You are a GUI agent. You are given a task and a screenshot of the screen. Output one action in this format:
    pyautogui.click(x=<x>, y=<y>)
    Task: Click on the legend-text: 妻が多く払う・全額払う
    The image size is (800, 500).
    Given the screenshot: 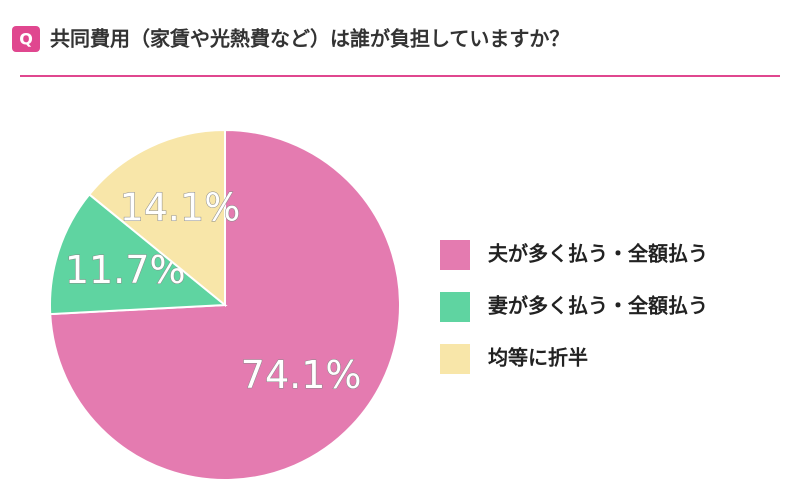 What is the action you would take?
    pyautogui.click(x=598, y=306)
    